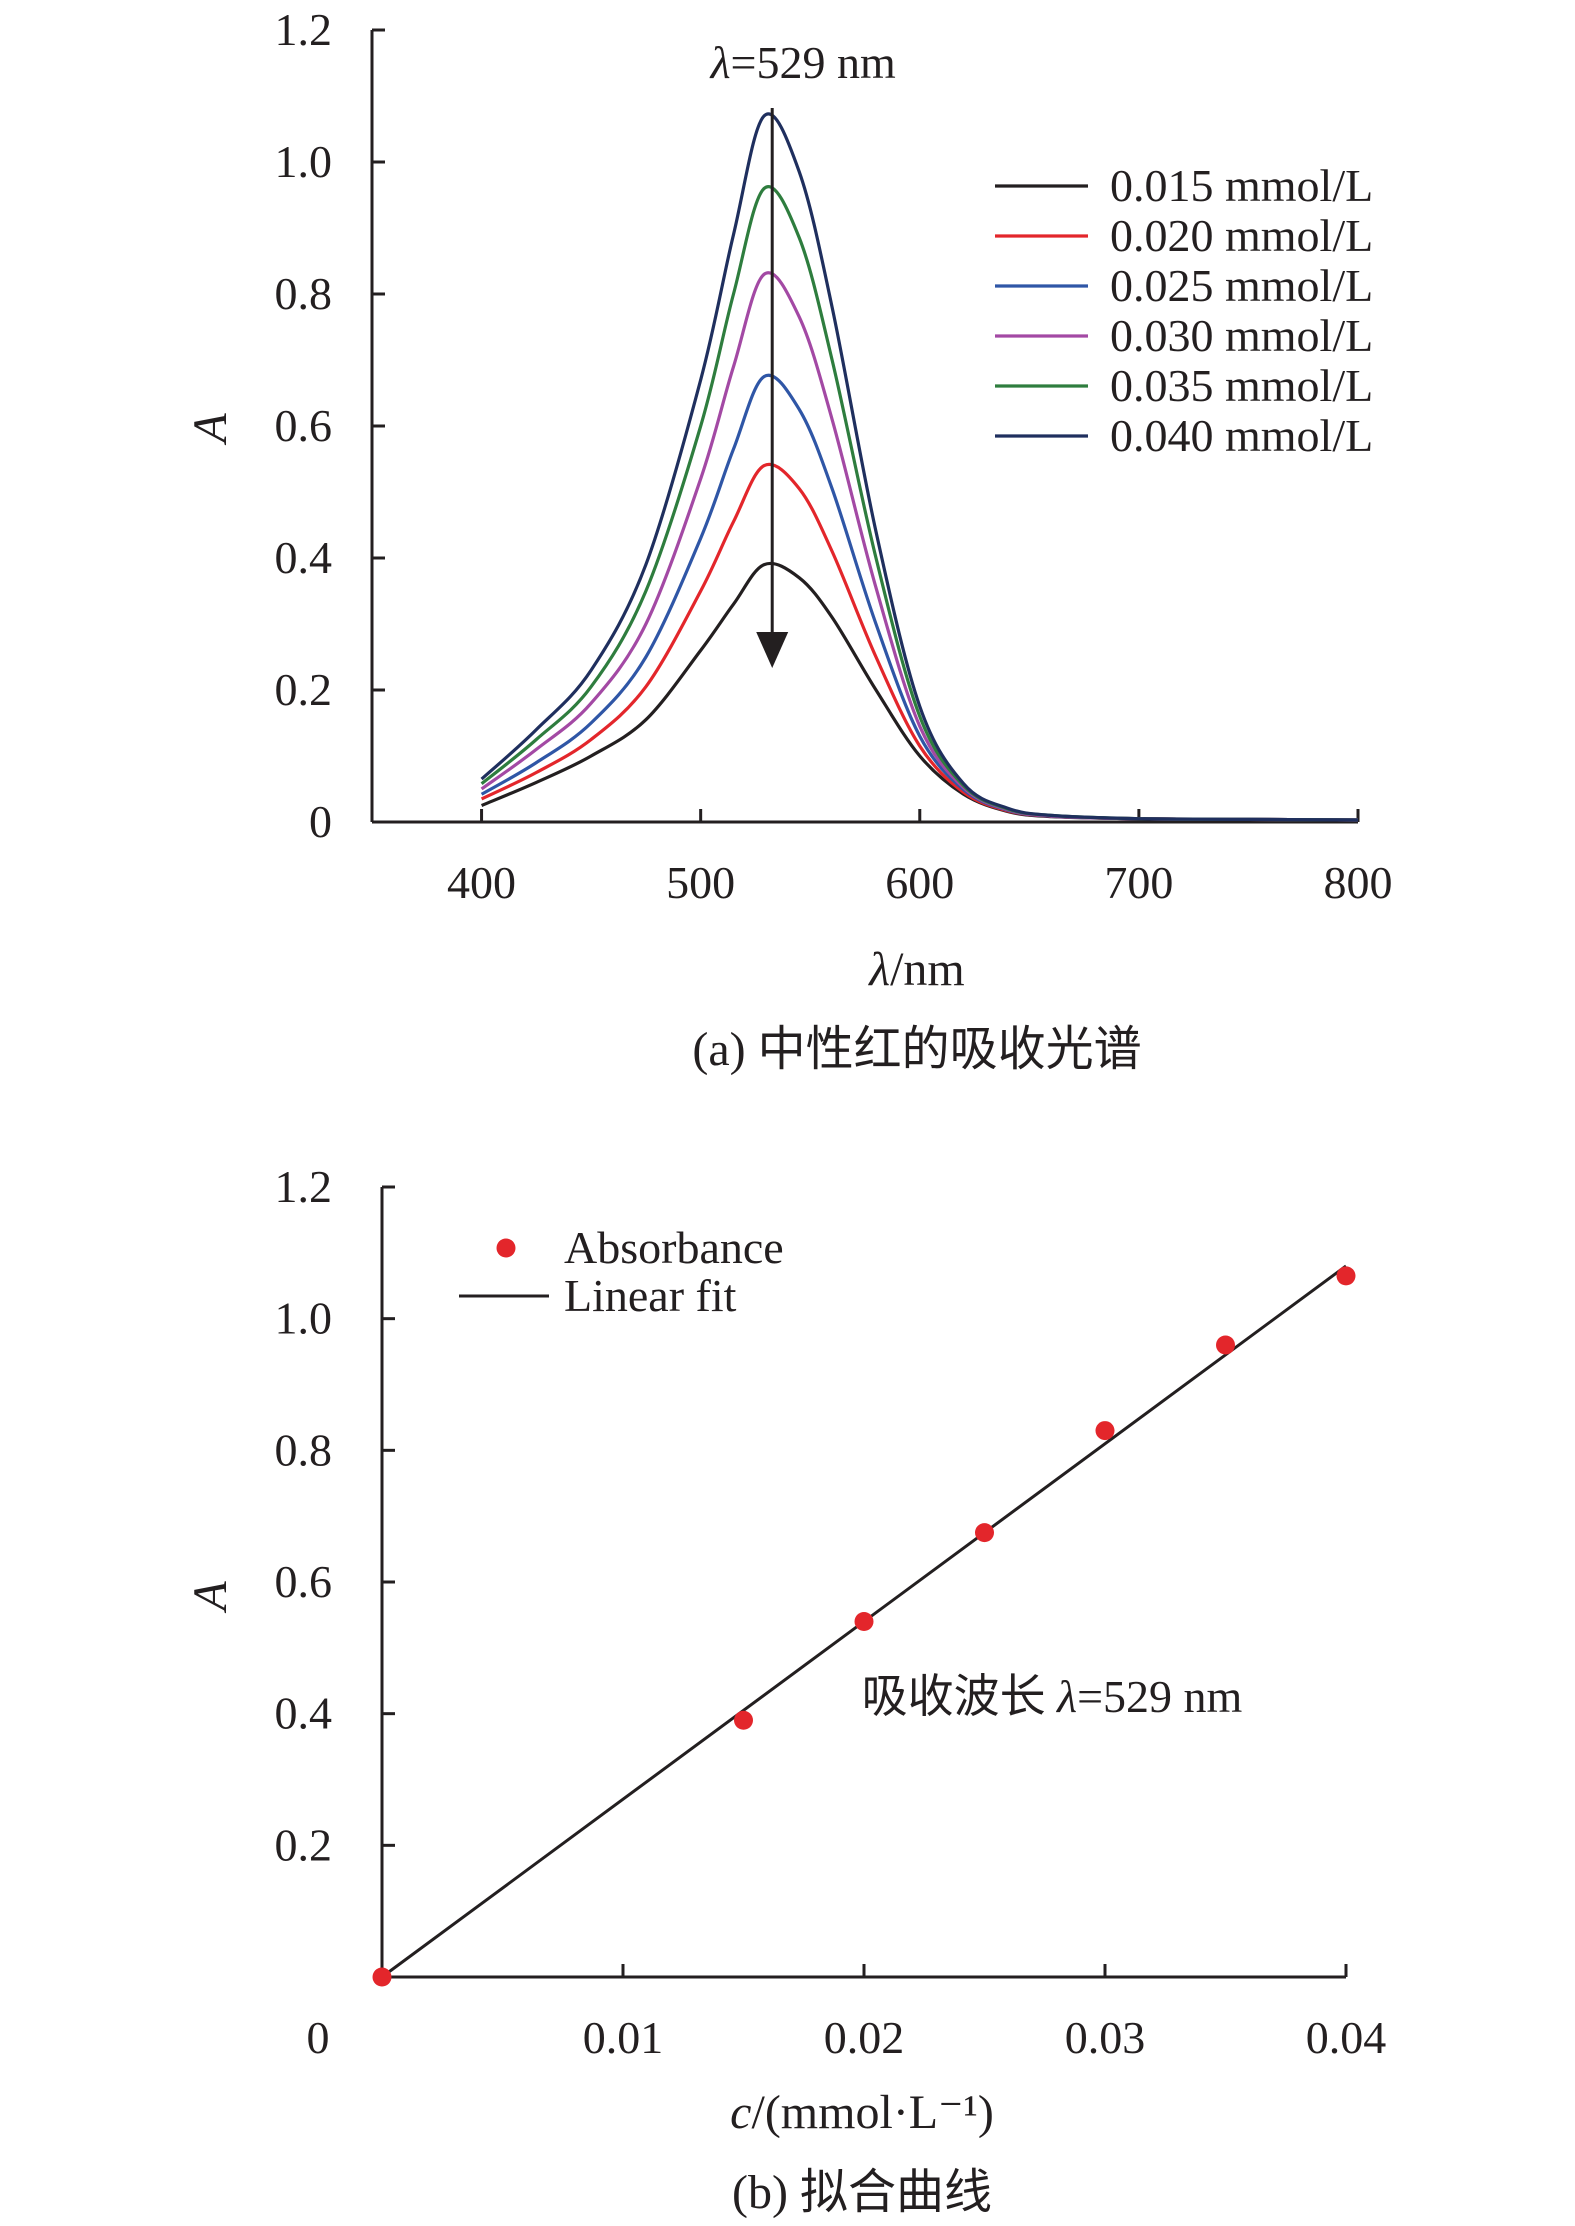 The height and width of the screenshot is (2226, 1575). Describe the element at coordinates (1138, 882) in the screenshot. I see `x-tick-label: 700` at that location.